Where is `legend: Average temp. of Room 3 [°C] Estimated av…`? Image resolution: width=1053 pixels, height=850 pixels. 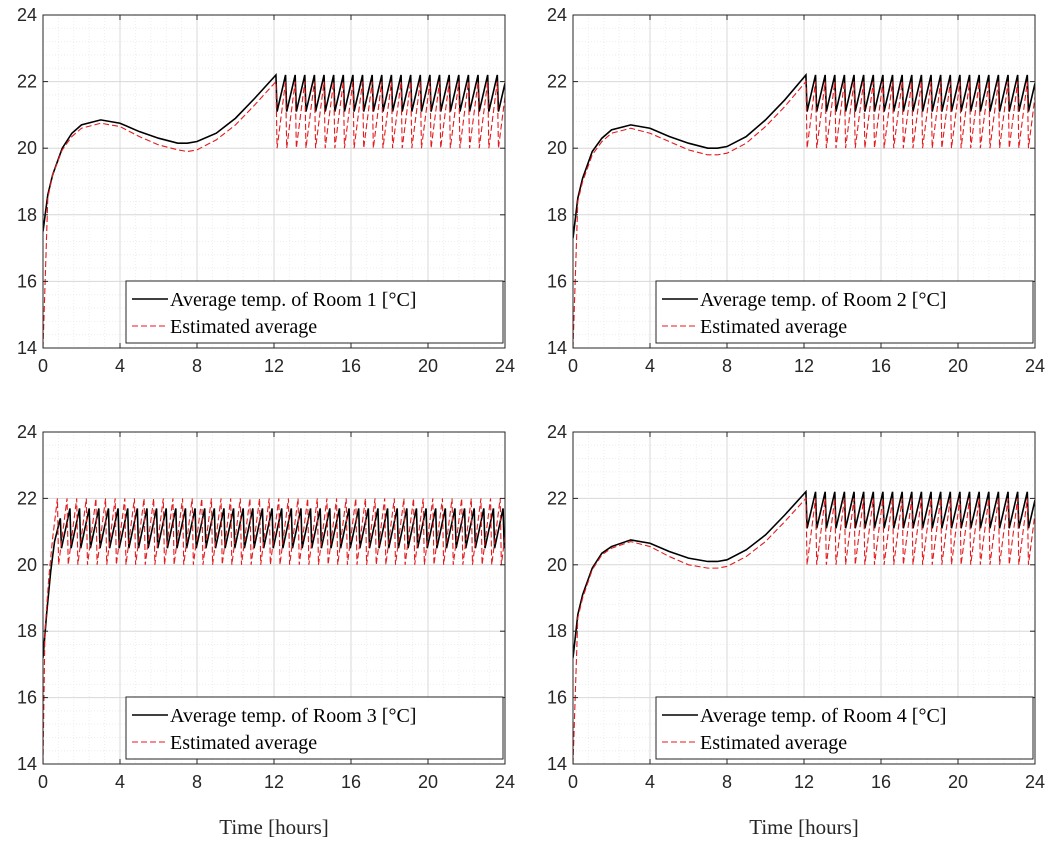
legend: Average temp. of Room 3 [°C] Estimated av… is located at coordinates (314, 728).